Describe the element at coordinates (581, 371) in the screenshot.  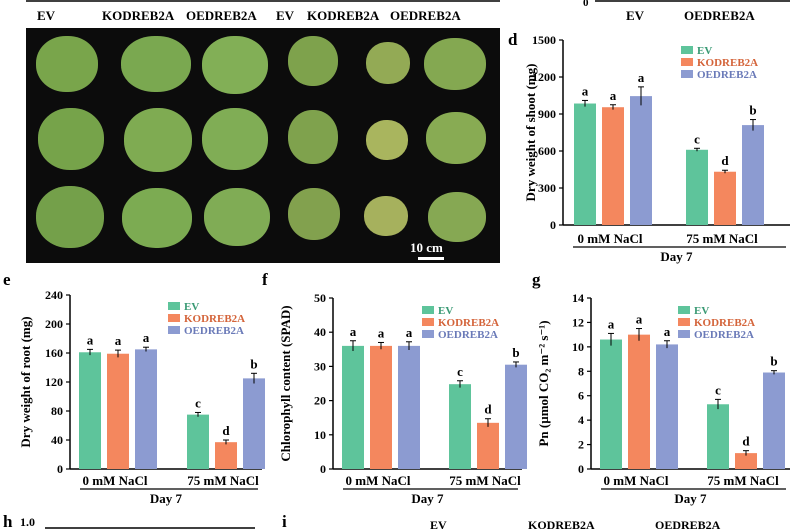
I see `y-tick-label: 8` at that location.